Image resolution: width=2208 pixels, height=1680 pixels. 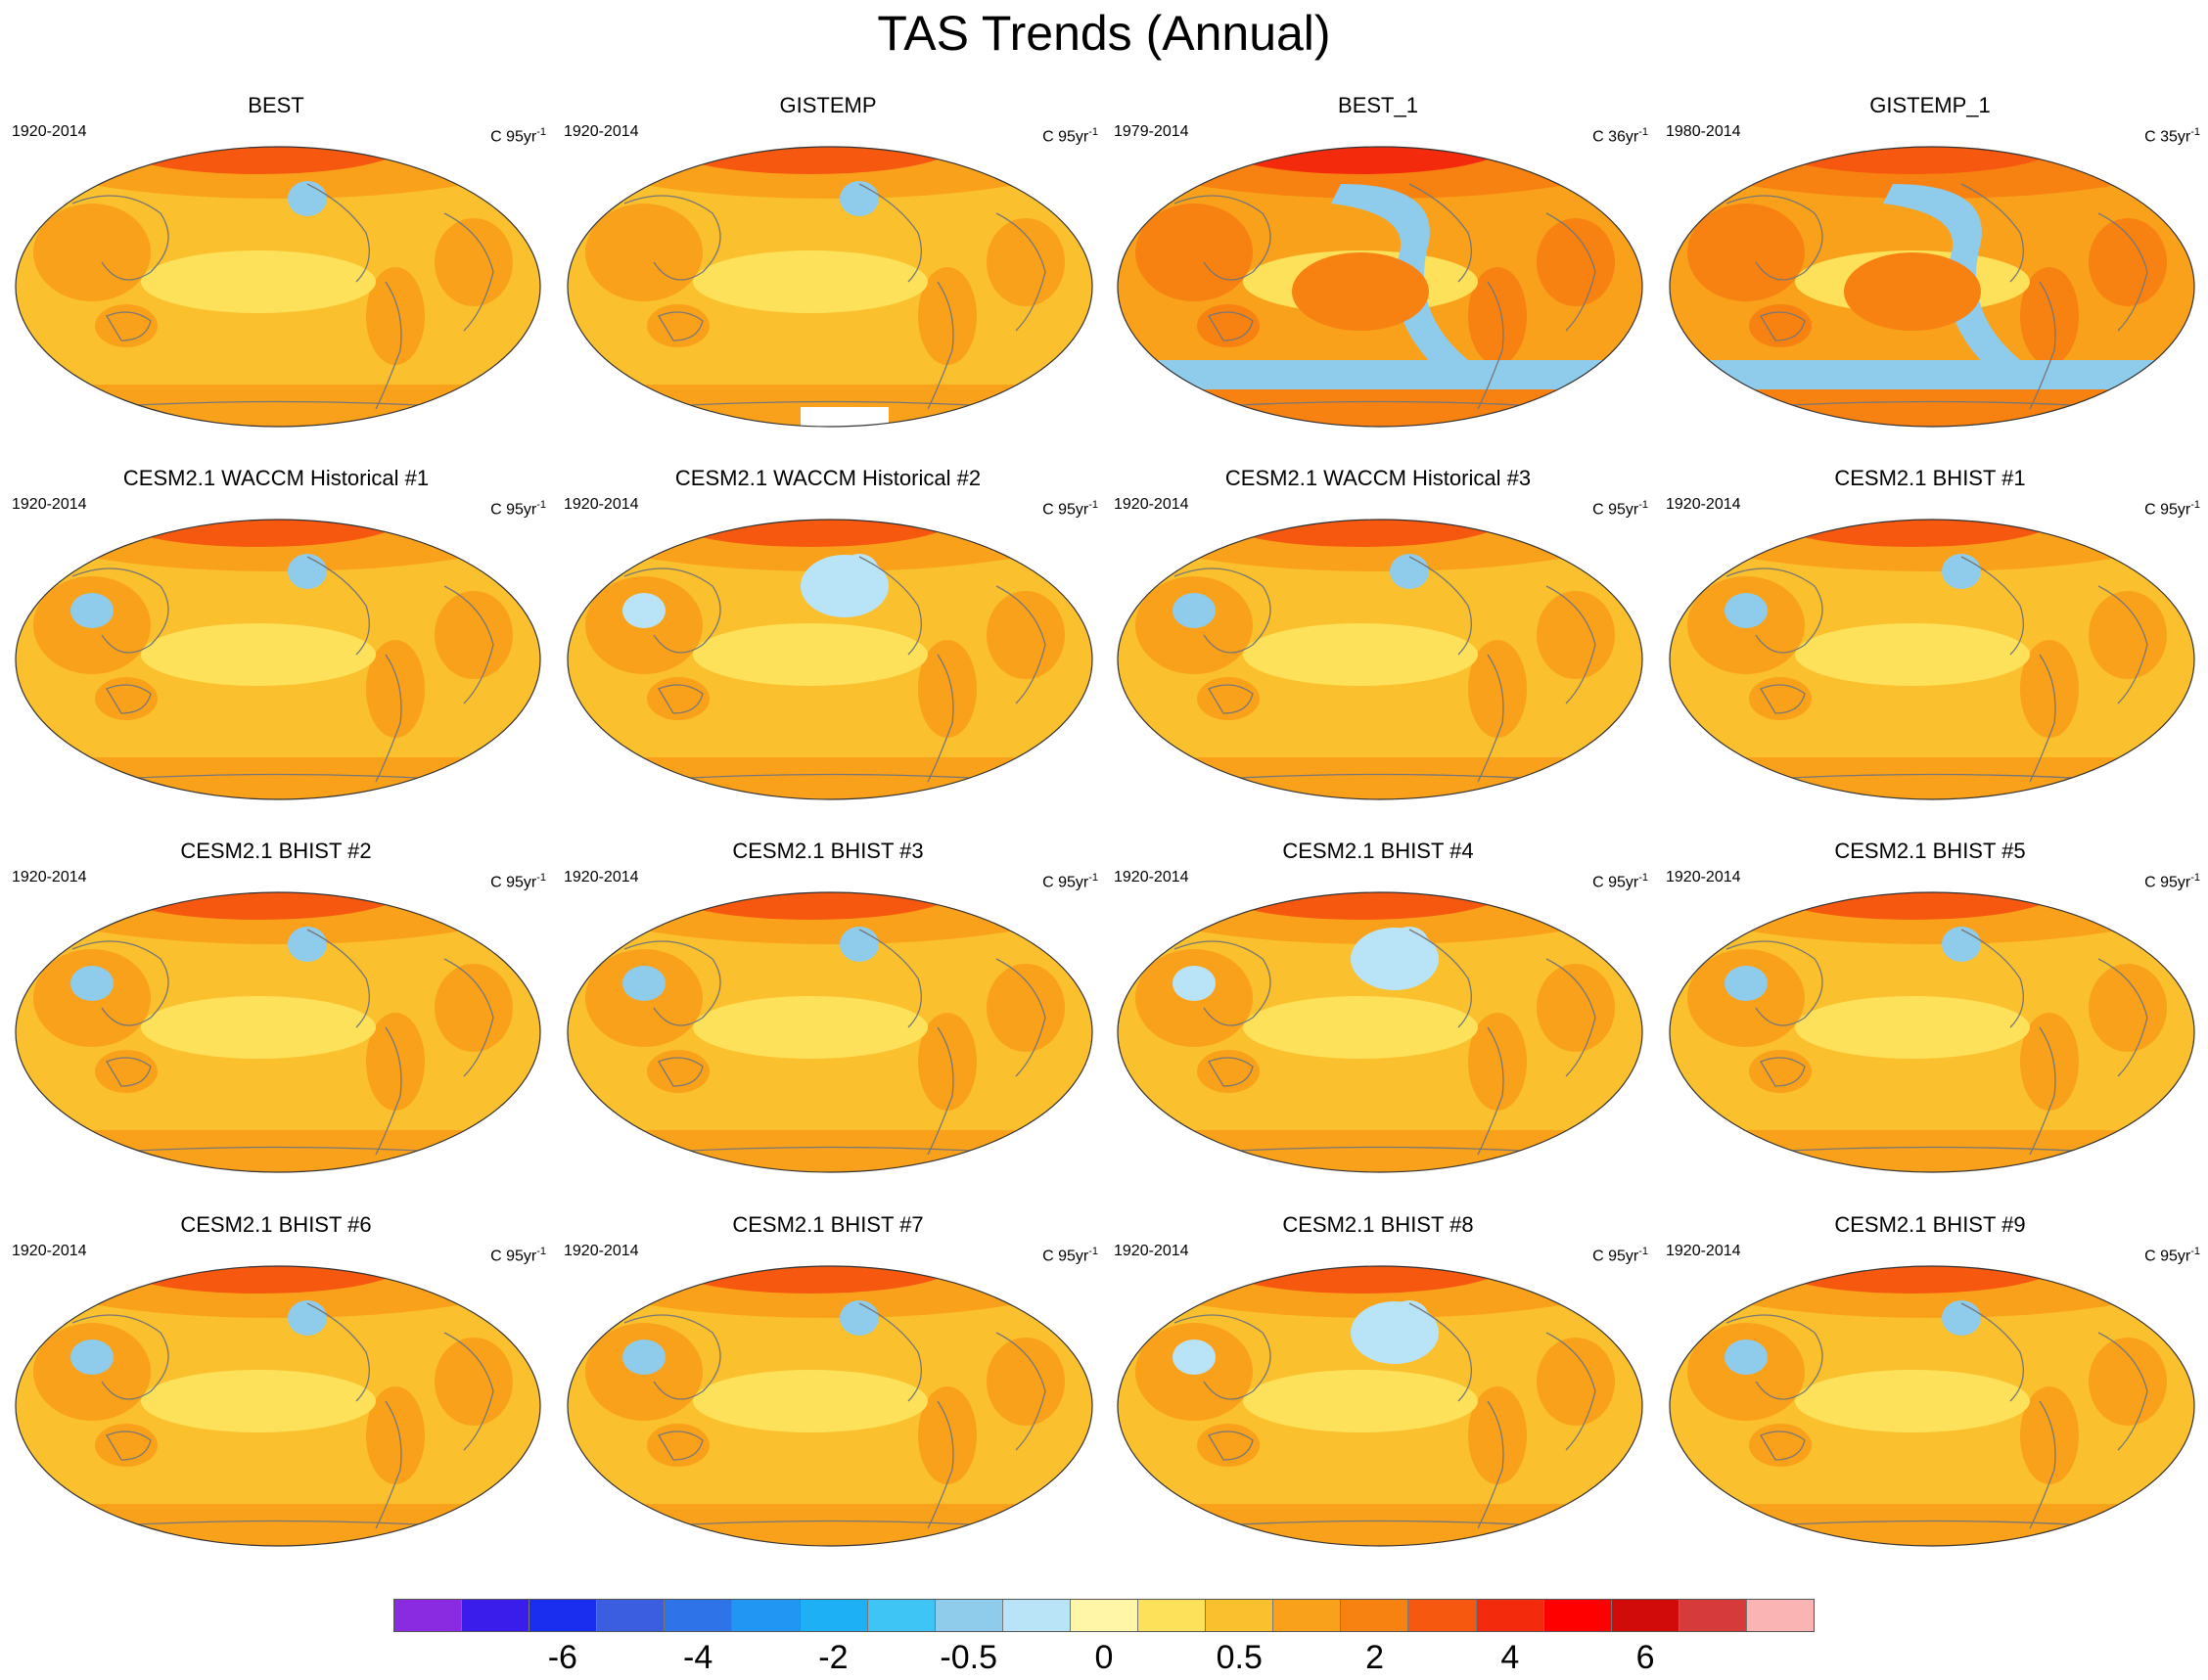 I want to click on panel-period: 1979-2014, so click(x=1151, y=131).